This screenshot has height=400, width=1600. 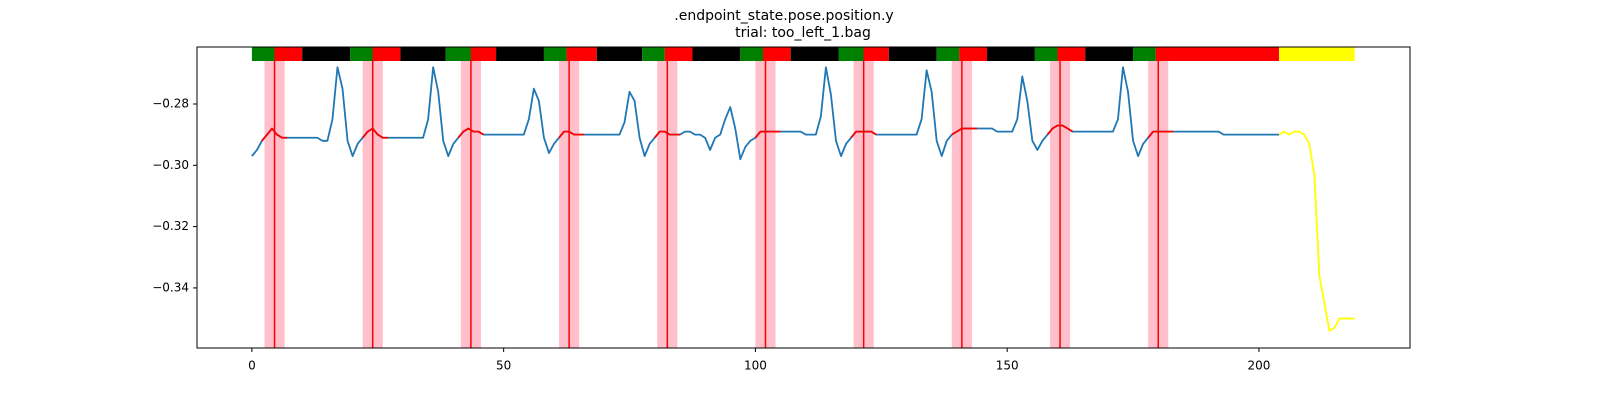 I want to click on y-tick-label: −0.28, so click(x=170, y=104).